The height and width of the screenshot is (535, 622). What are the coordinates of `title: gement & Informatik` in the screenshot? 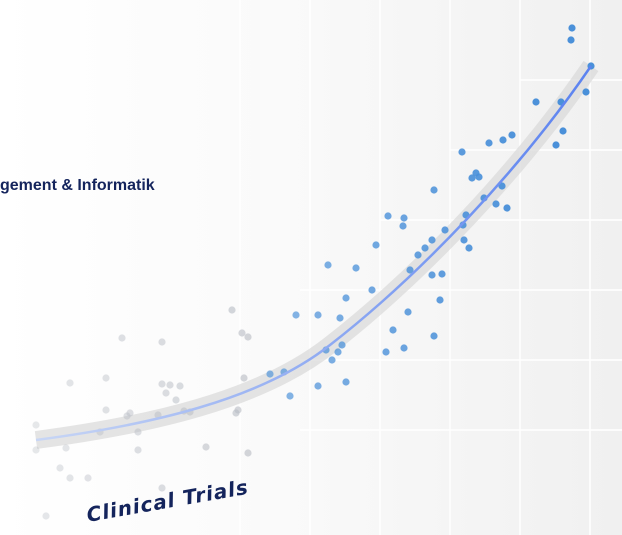 It's located at (77, 185).